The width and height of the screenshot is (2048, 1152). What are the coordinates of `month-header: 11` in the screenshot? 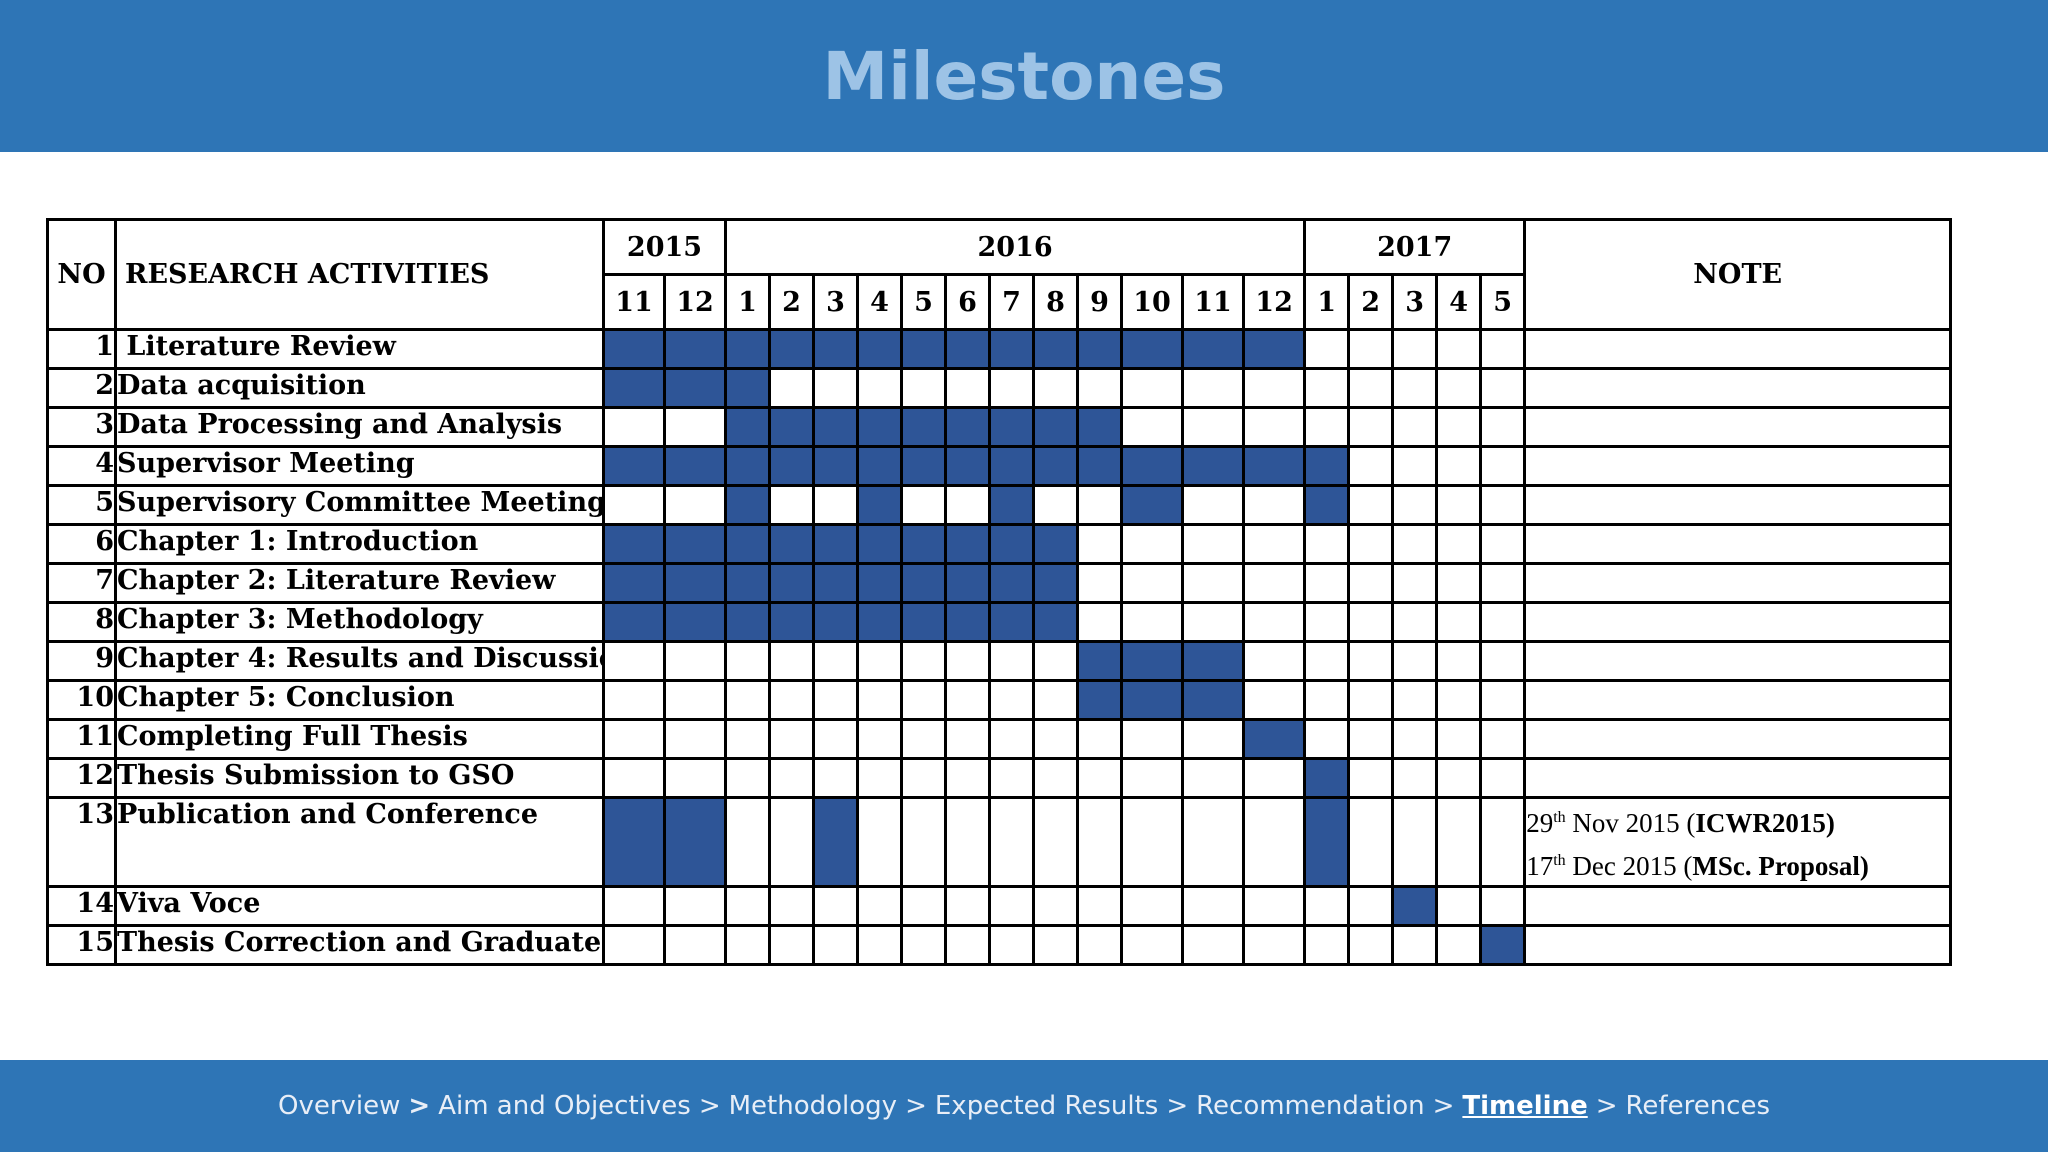 It's located at (1213, 302).